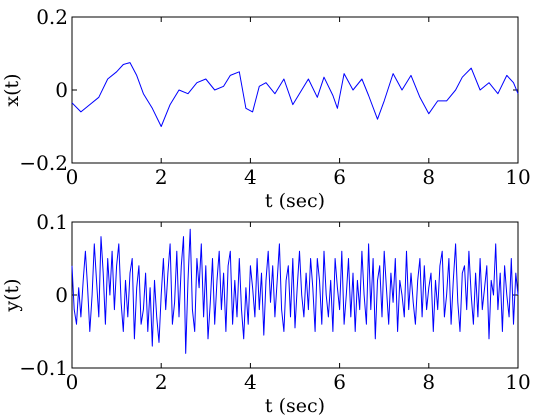 Image resolution: width=535 pixels, height=416 pixels. Describe the element at coordinates (43, 90) in the screenshot. I see `panel-x-ytick-labels: −0.2 0 0.2` at that location.